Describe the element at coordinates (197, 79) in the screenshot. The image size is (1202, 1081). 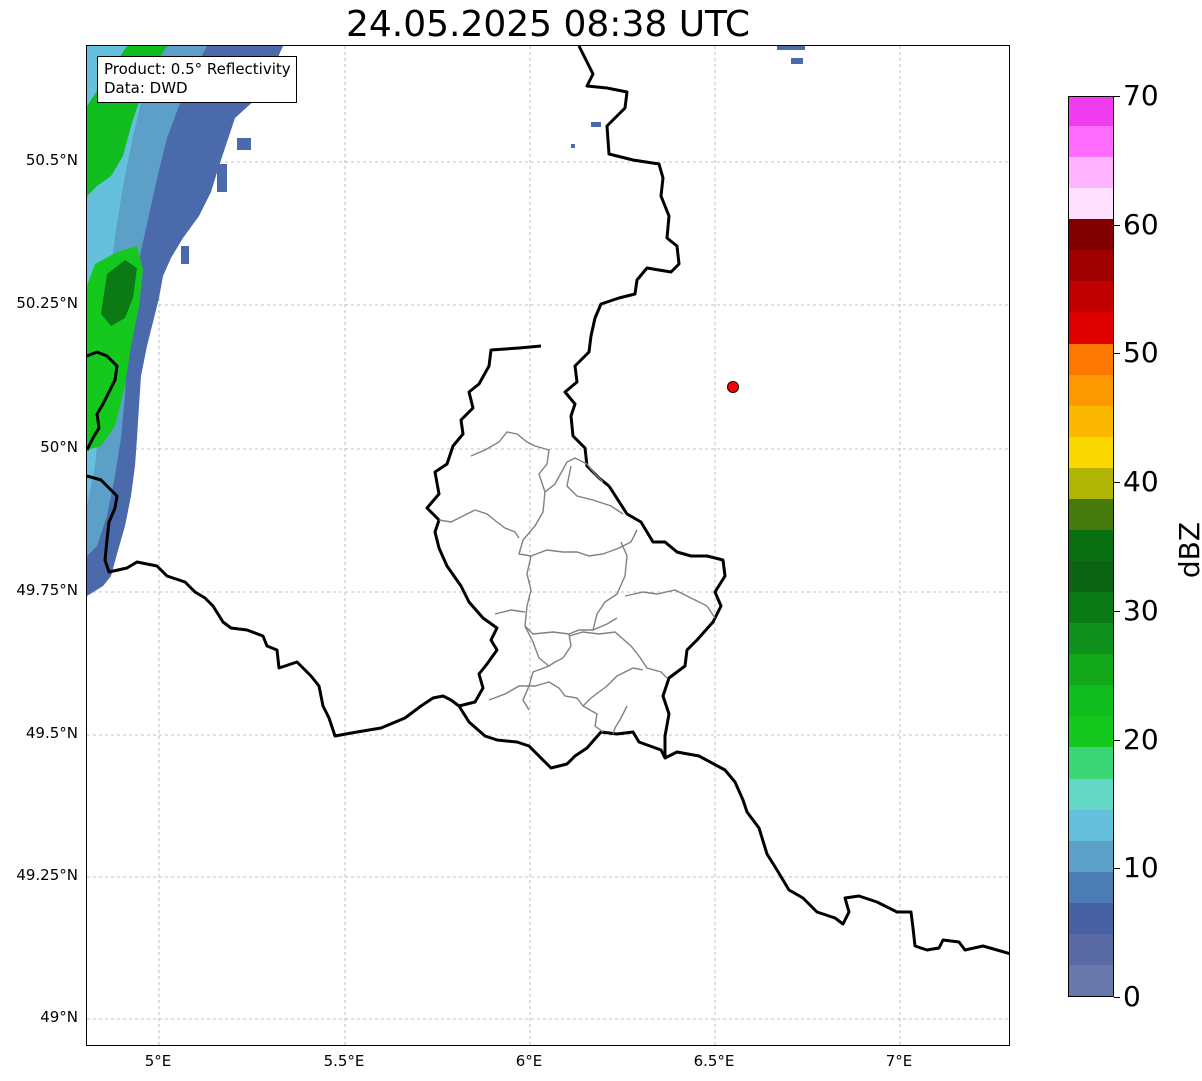
I see `product-info-box: Product: 0.5° Reflectivity Data: DWD` at that location.